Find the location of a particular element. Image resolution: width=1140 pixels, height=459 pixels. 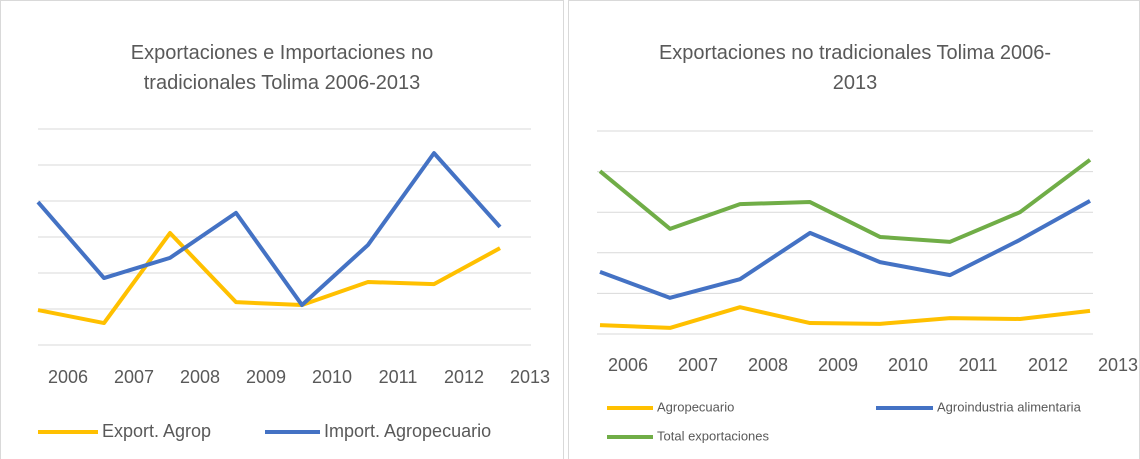

legend-label: Agroindustria alimentaria is located at coordinates (1009, 406).